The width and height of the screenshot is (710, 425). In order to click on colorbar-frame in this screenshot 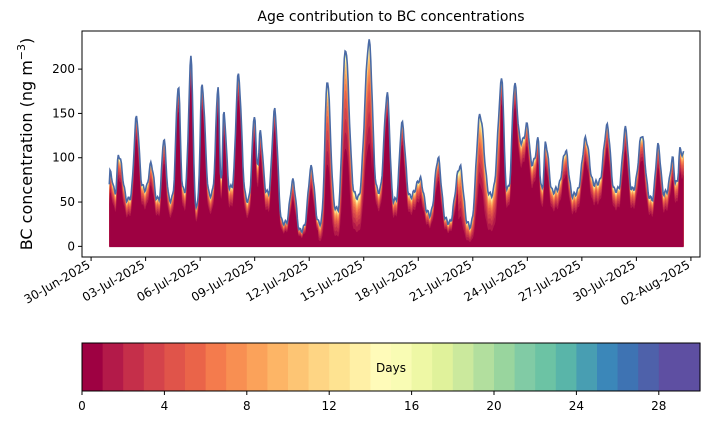, I will do `click(391, 367)`.